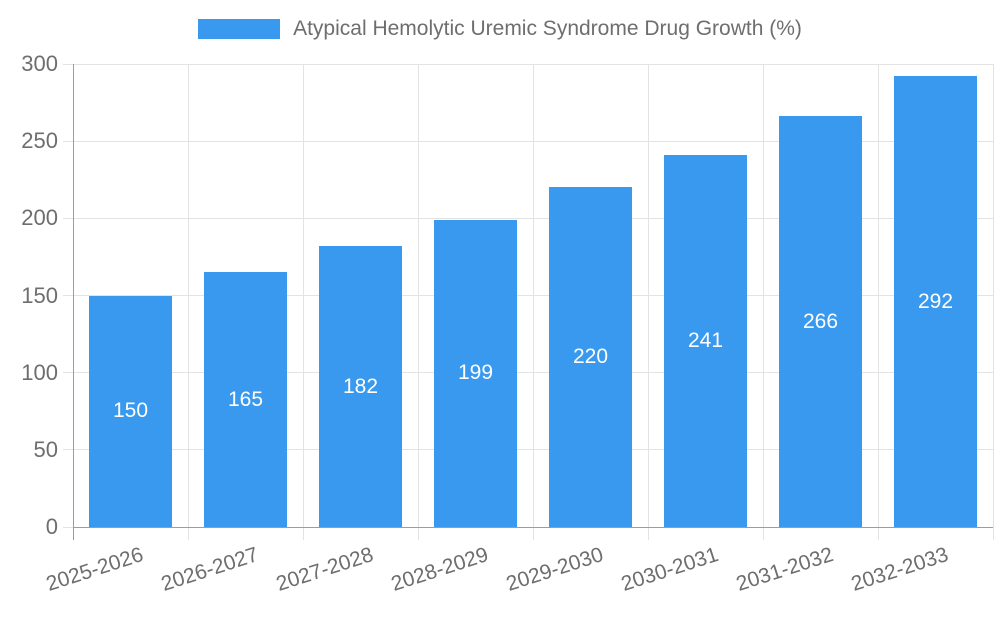  I want to click on x-axis-label: 2029-2030, so click(554, 569).